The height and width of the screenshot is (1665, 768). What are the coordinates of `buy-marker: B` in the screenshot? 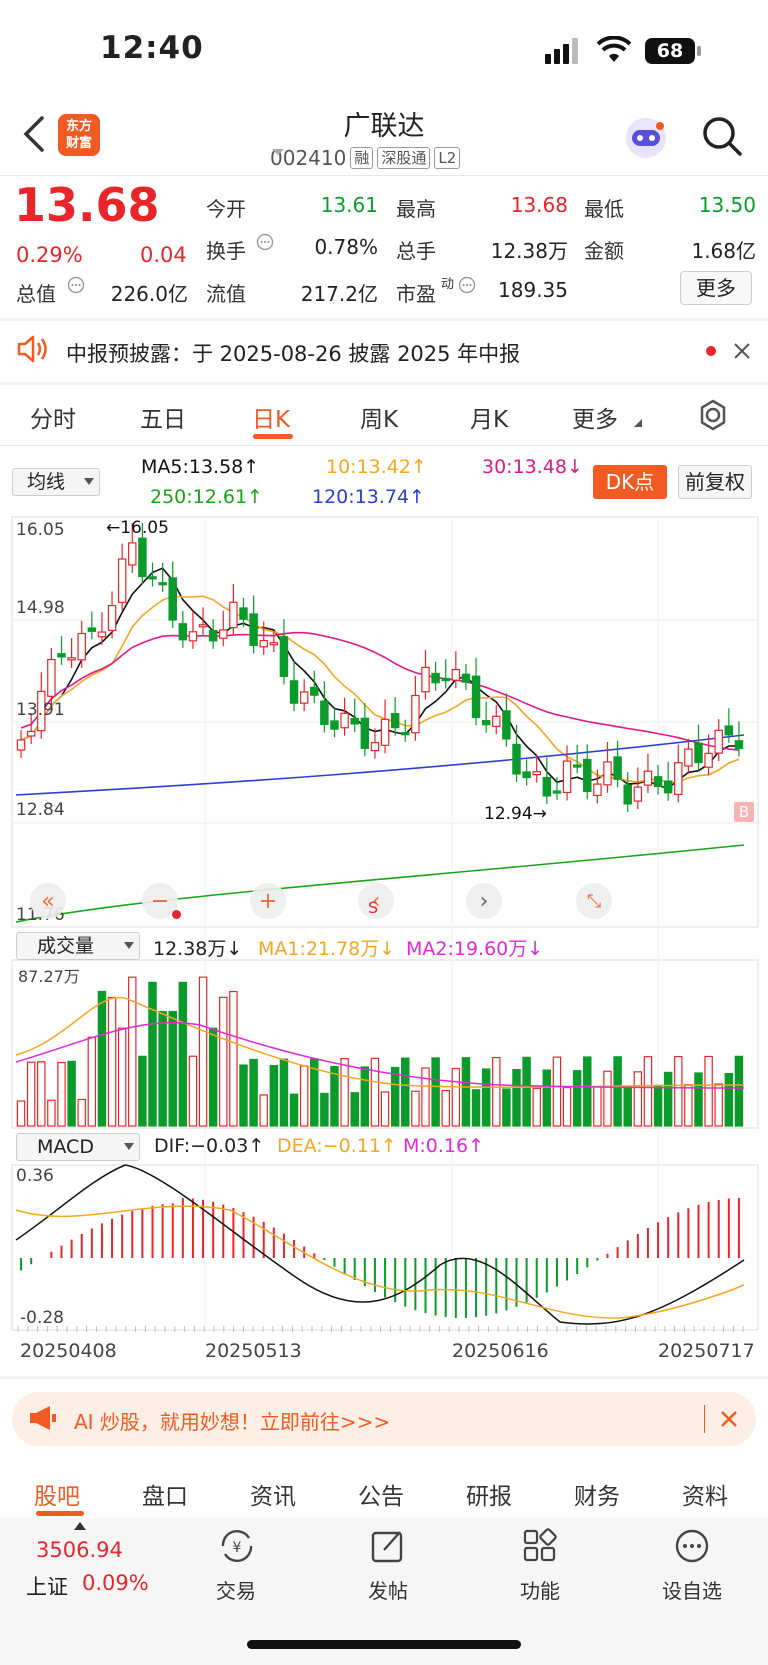 It's located at (744, 812).